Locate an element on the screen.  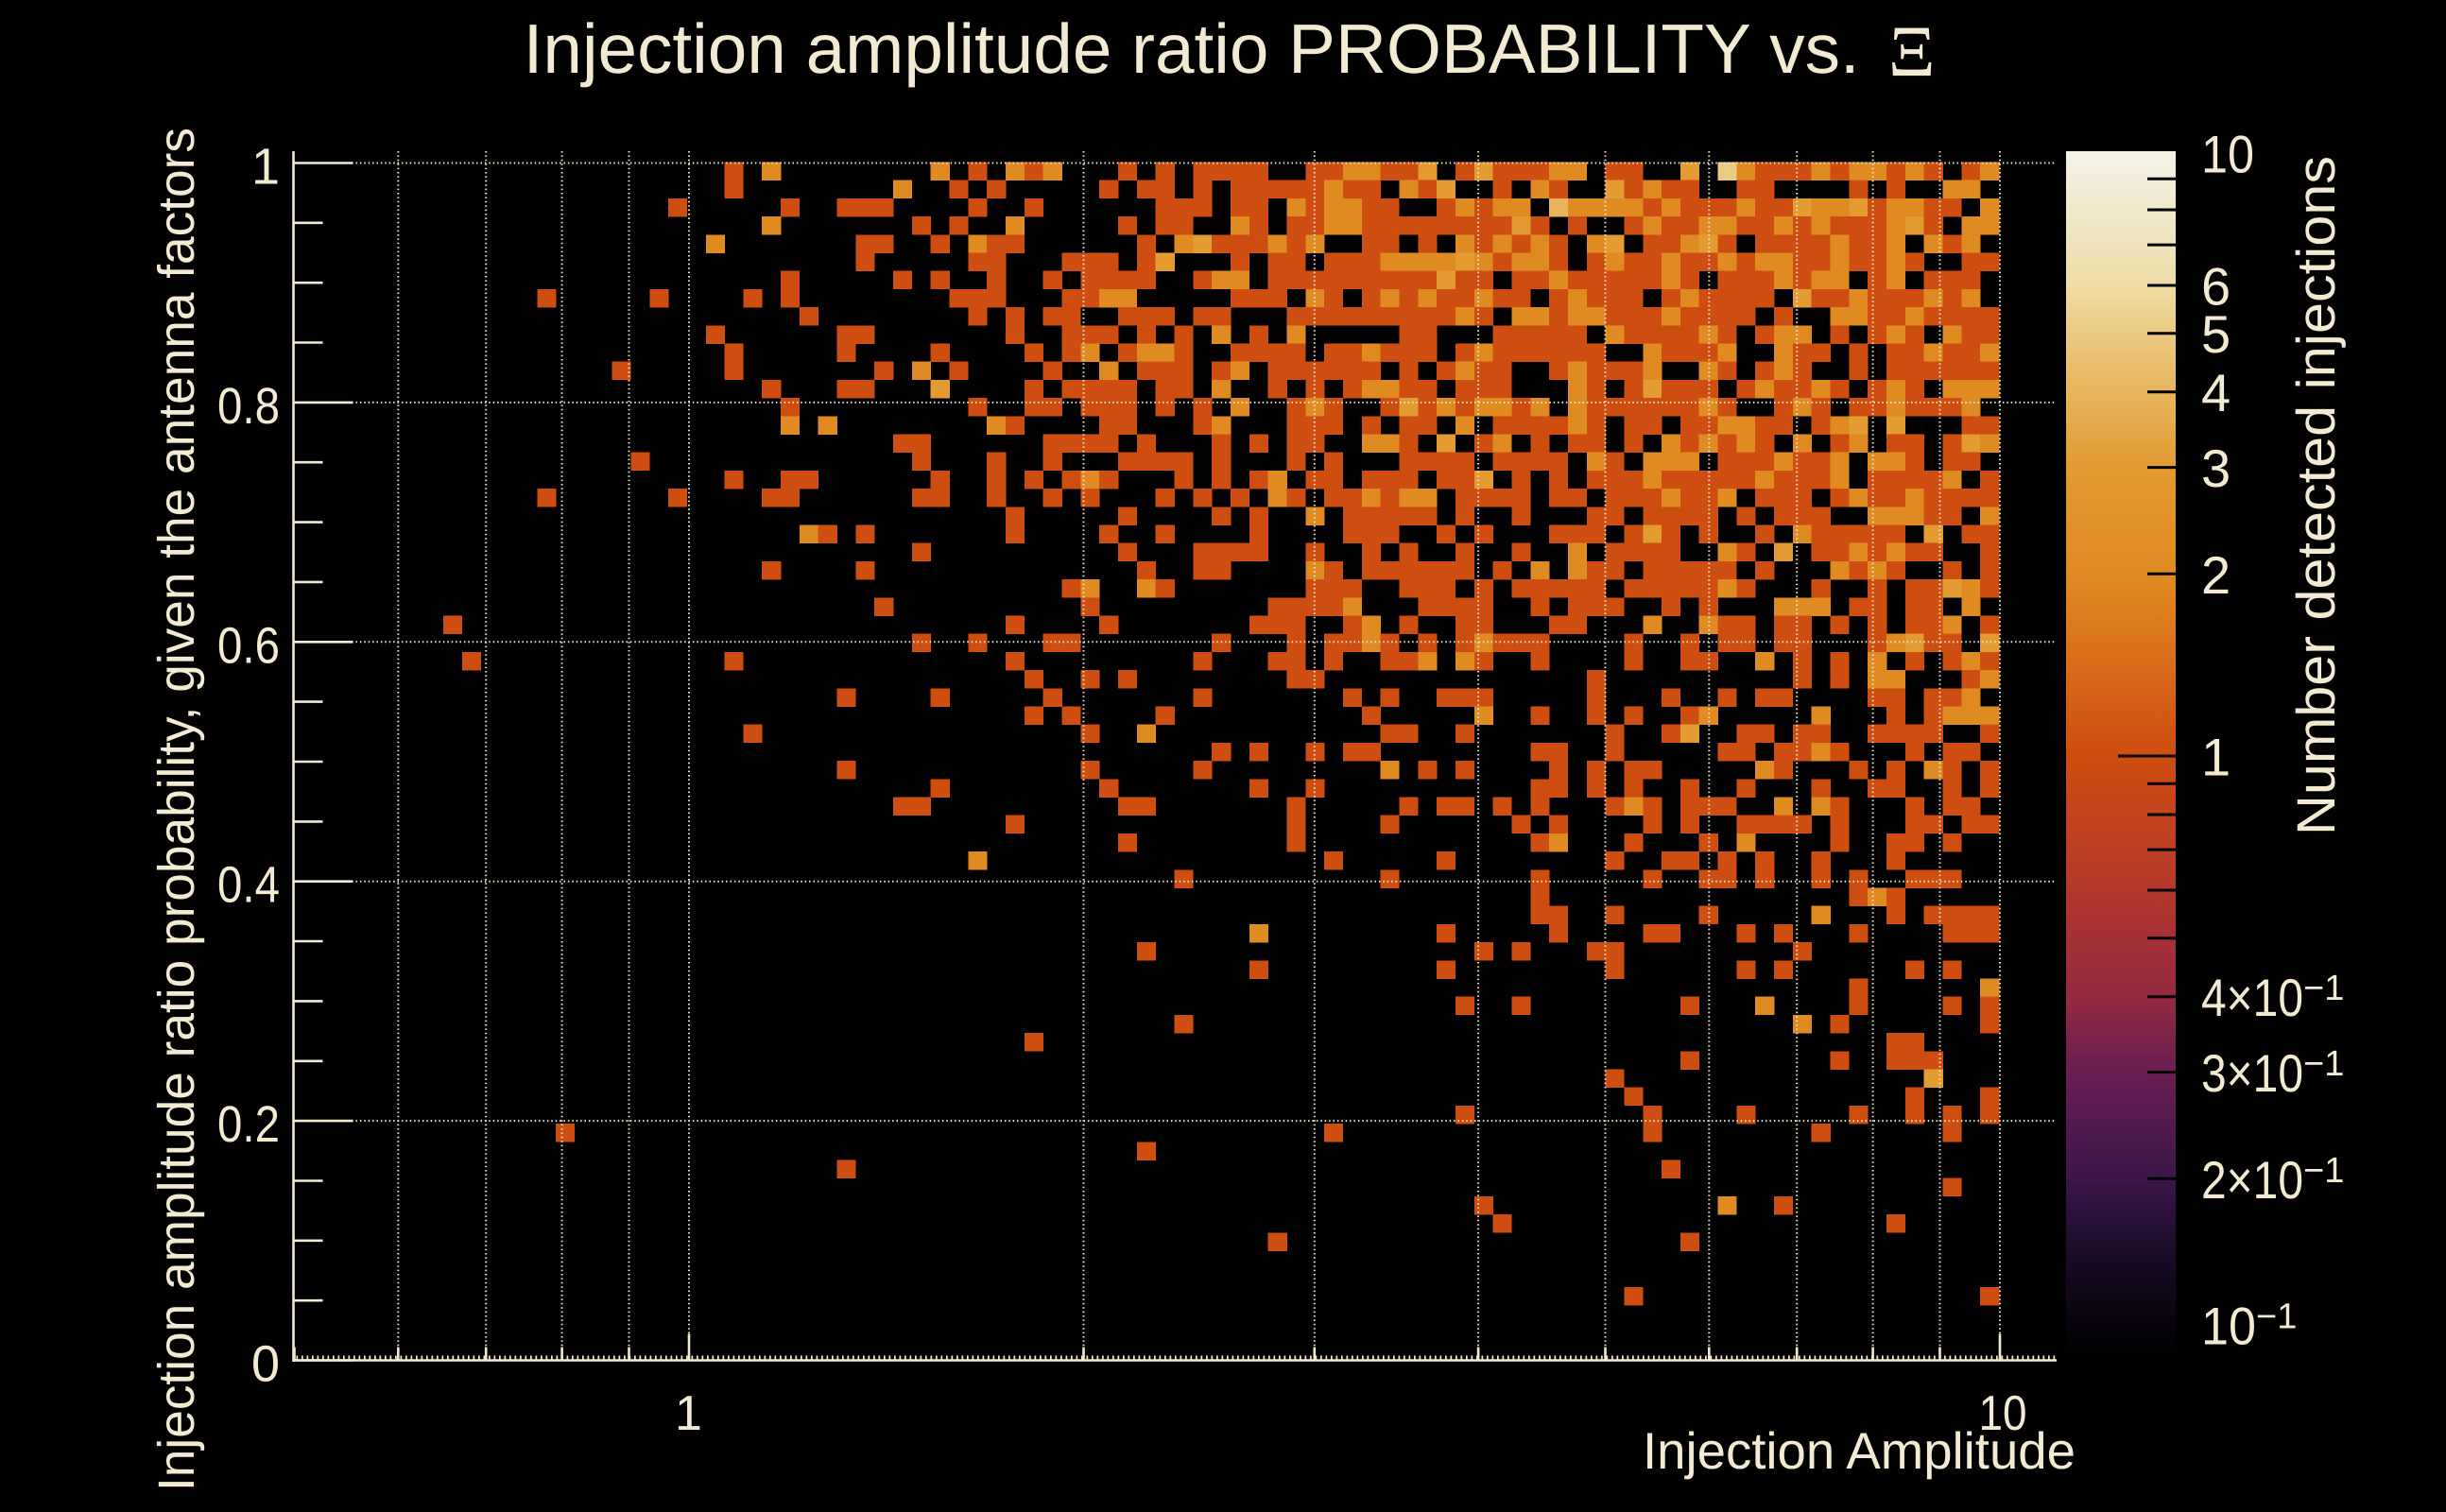
svg-text: Number detected injections is located at coordinates (2316, 495).